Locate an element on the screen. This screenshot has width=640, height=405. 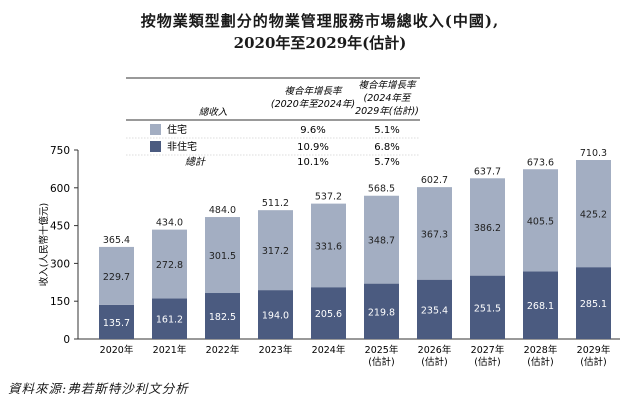
data-label-total: 484.0 is located at coordinates (222, 210).